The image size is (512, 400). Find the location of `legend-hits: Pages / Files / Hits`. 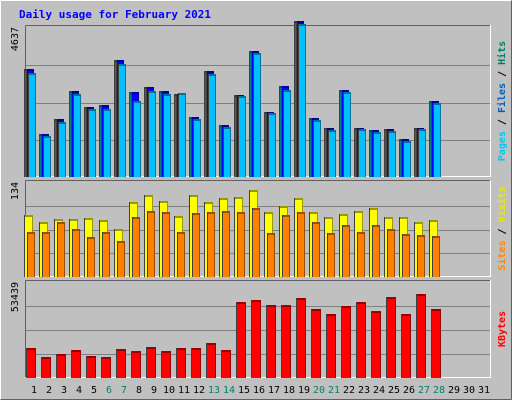

legend-hits: Pages / Files / Hits is located at coordinates (502, 101).